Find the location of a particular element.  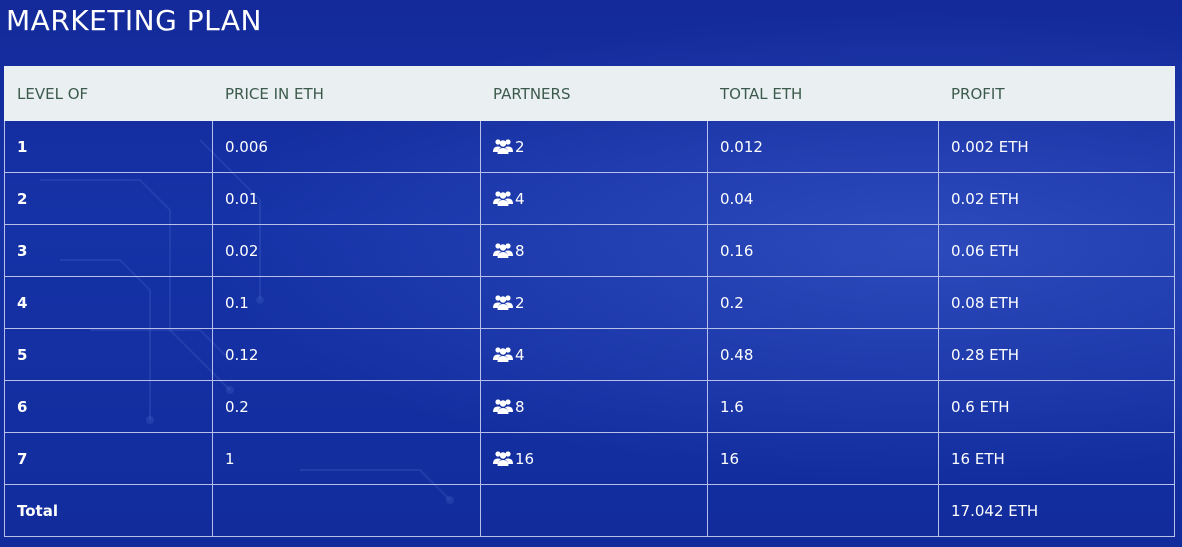

price-cell: 1 is located at coordinates (346, 458).